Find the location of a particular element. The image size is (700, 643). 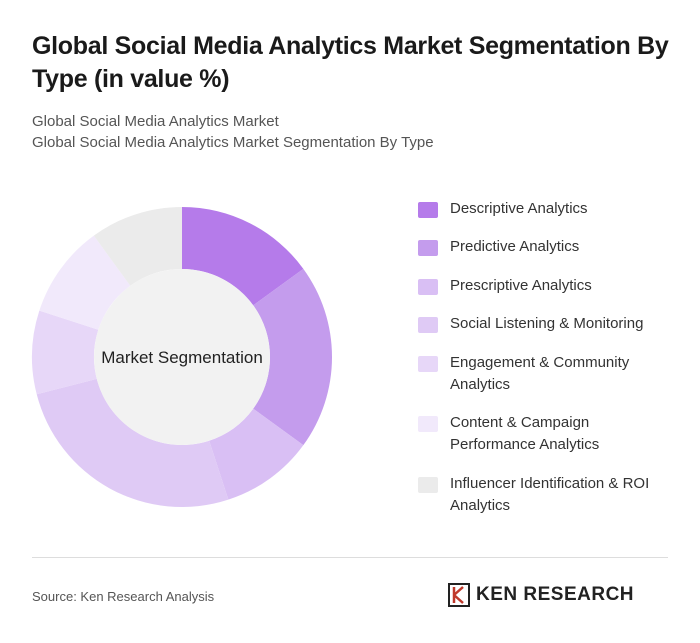

legend-item: Prescriptive Analytics is located at coordinates (544, 286).